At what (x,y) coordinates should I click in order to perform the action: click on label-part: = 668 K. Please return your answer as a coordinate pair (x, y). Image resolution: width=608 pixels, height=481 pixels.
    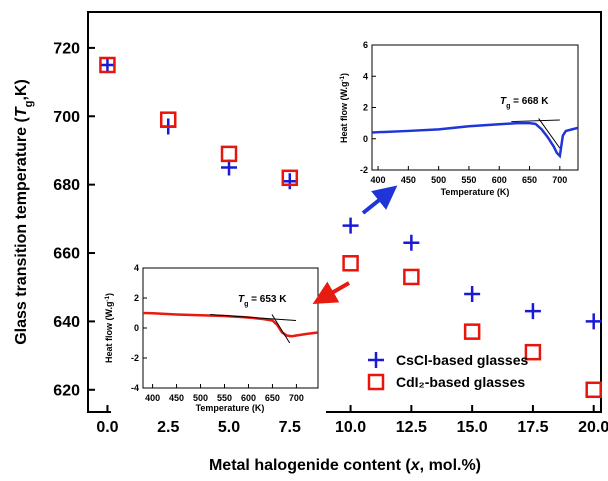
    Looking at the image, I should click on (529, 101).